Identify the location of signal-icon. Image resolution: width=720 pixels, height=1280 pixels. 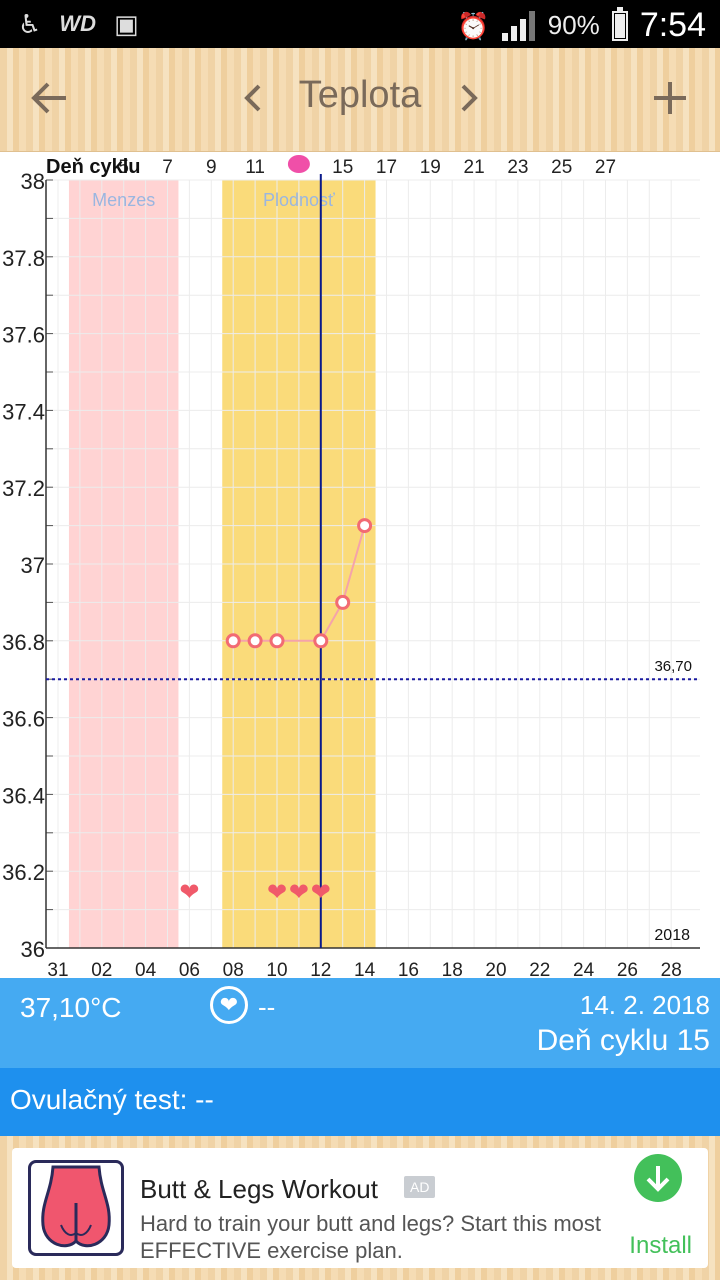
(518, 25).